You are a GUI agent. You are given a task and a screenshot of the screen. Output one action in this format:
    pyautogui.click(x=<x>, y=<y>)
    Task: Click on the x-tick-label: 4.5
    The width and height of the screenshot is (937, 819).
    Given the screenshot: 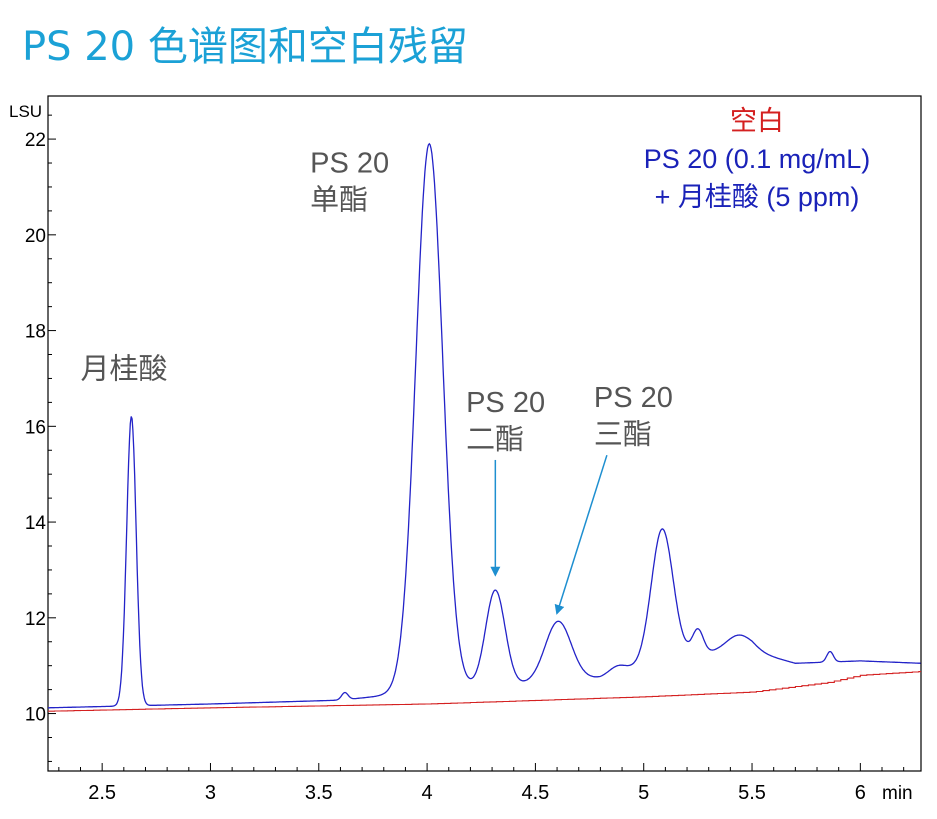 What is the action you would take?
    pyautogui.click(x=536, y=793)
    